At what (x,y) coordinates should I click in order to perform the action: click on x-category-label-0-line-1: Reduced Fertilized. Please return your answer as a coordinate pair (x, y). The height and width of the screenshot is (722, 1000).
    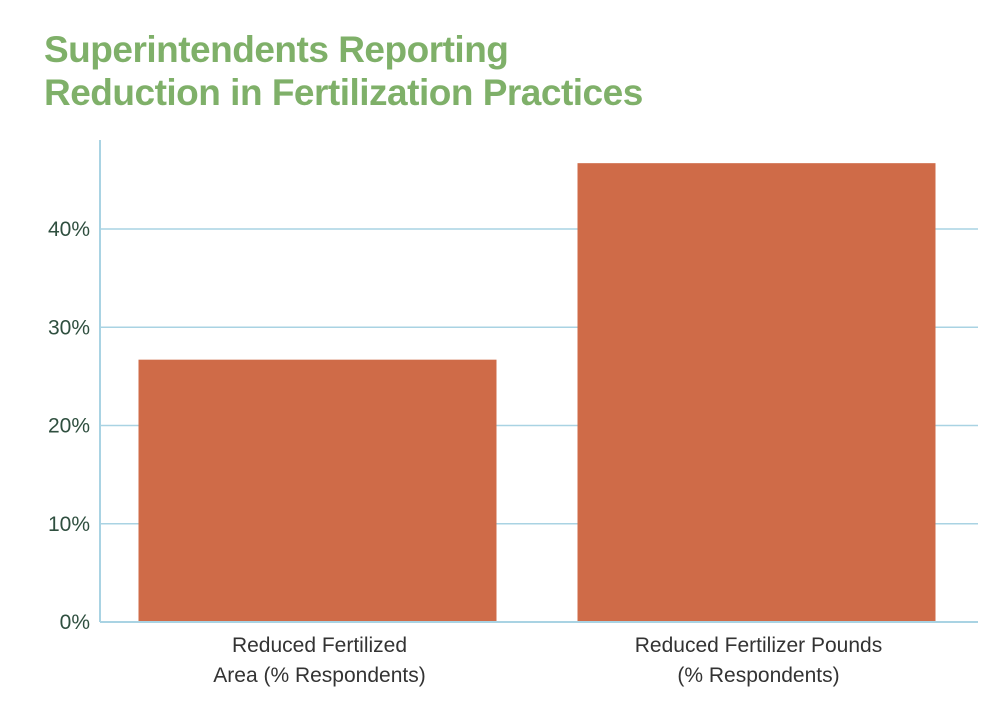
    Looking at the image, I should click on (319, 645).